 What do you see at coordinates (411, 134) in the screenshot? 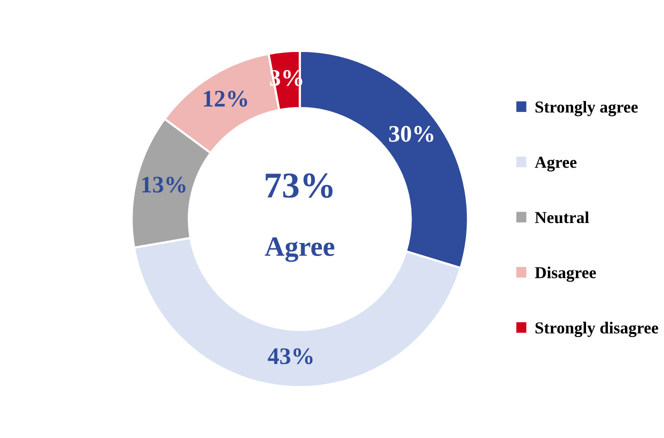
I see `data-label: 30%` at bounding box center [411, 134].